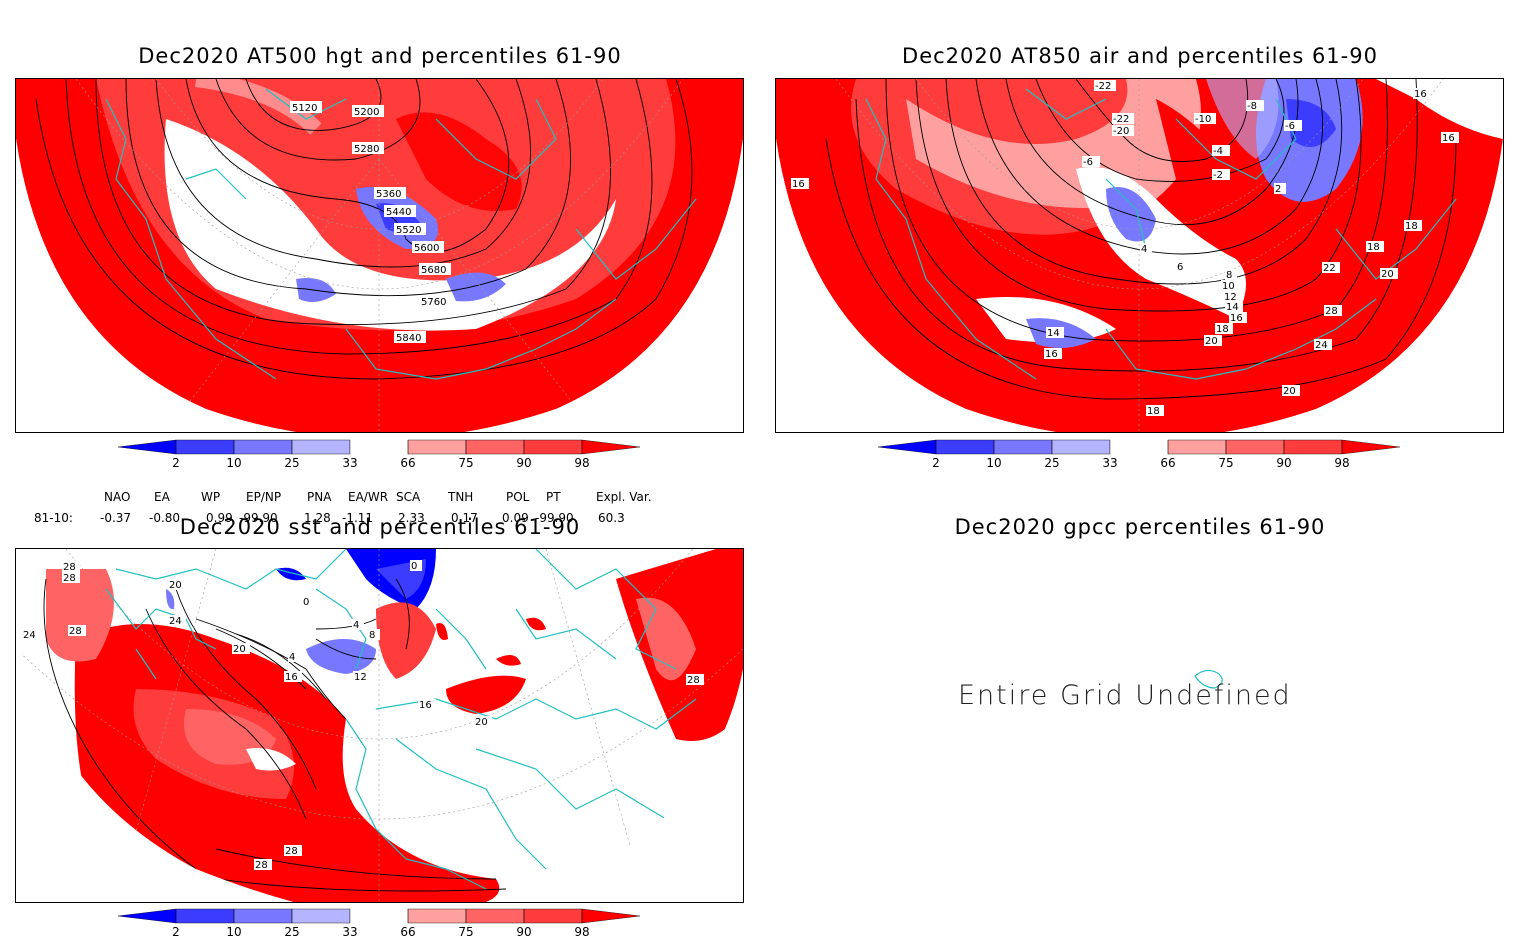 The image size is (1520, 944). What do you see at coordinates (368, 497) in the screenshot?
I see `index-header: EA/WR` at bounding box center [368, 497].